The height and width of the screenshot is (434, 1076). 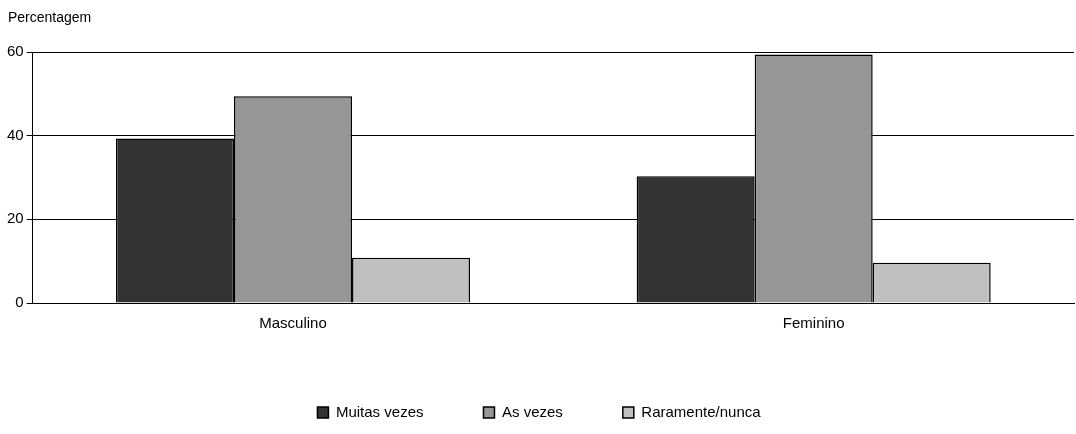 What do you see at coordinates (15, 134) in the screenshot?
I see `y-tick-label: 40` at bounding box center [15, 134].